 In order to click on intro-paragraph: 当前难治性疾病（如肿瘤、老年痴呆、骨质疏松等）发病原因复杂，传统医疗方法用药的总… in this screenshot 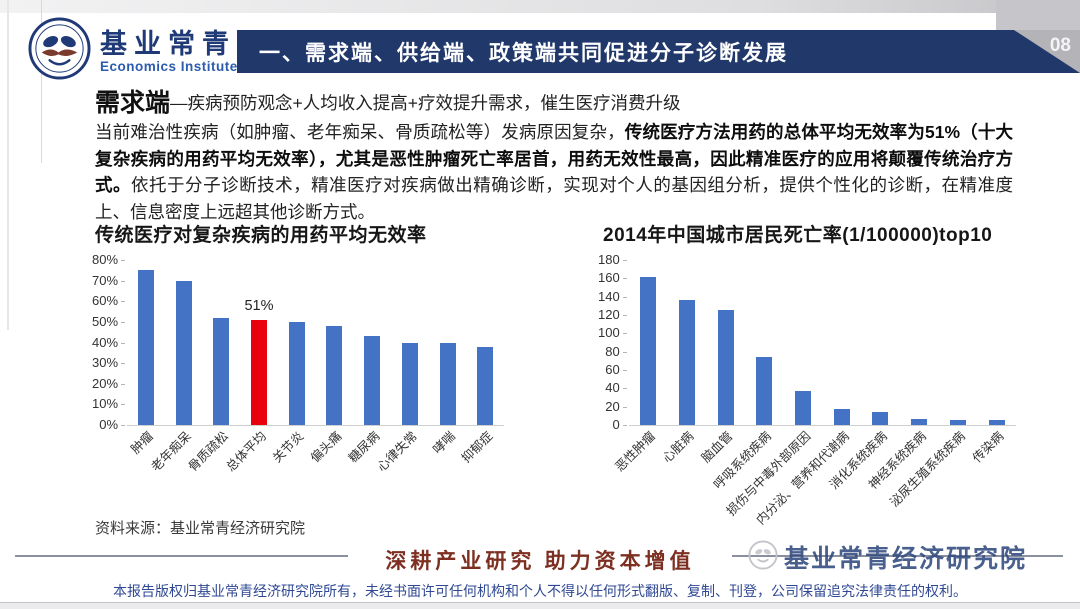, I will do `click(554, 172)`.